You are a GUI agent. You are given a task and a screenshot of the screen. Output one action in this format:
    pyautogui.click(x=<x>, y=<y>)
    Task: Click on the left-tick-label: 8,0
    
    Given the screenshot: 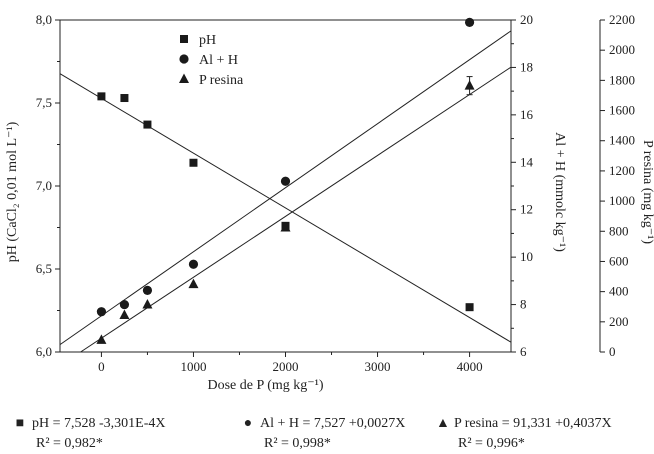 What is the action you would take?
    pyautogui.click(x=44, y=19)
    